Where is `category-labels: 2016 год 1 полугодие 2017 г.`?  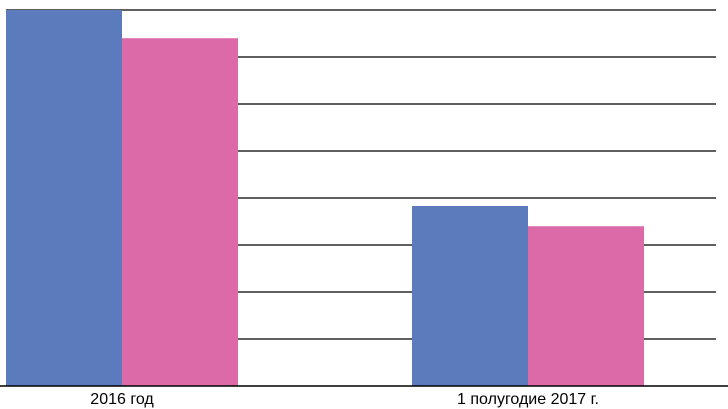
category-labels: 2016 год 1 полугодие 2017 г. is located at coordinates (344, 399).